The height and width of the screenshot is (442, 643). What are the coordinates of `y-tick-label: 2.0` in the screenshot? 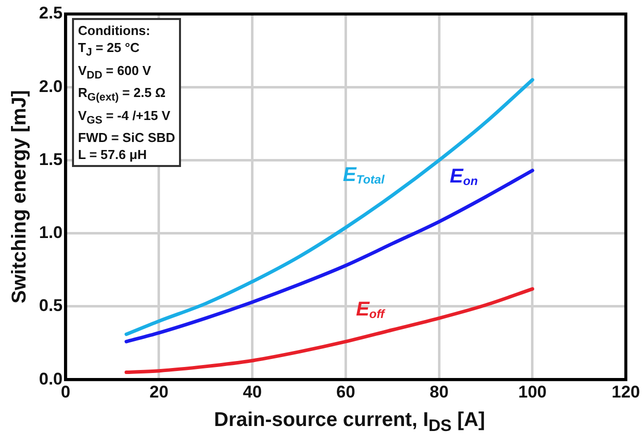 It's located at (50, 86).